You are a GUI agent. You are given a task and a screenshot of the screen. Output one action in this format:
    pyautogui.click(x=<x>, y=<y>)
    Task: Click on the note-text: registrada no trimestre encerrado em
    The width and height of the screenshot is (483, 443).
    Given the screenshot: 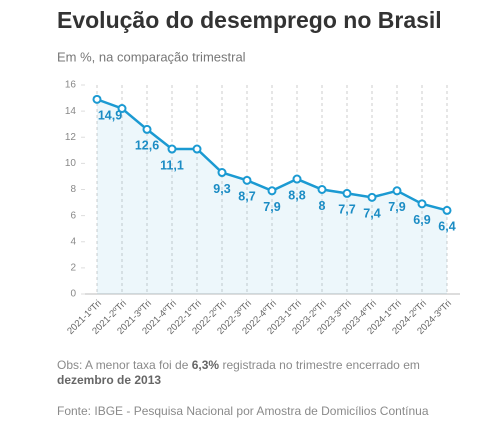 What is the action you would take?
    pyautogui.click(x=319, y=365)
    